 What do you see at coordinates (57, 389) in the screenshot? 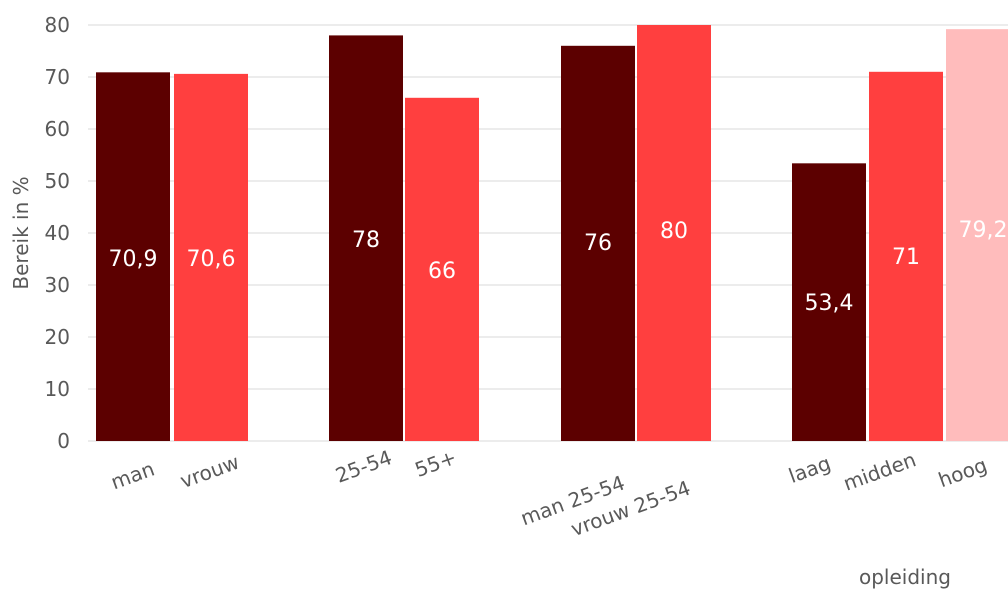
I see `y-tick-label: 10` at bounding box center [57, 389].